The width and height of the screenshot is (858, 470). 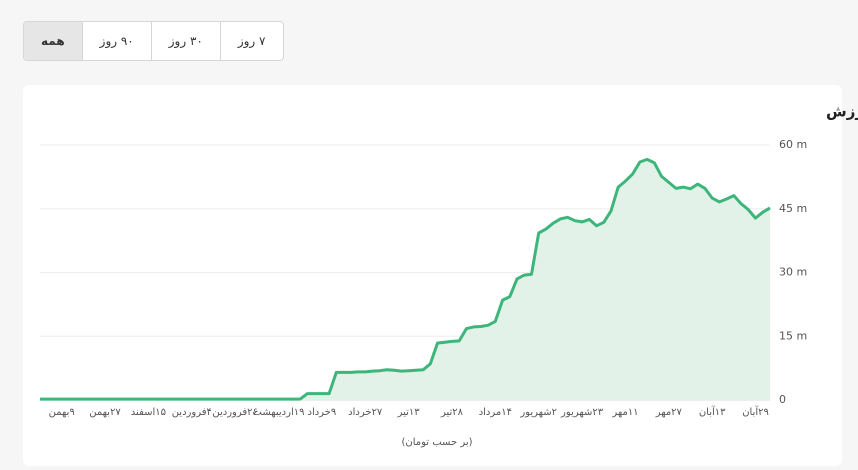 I want to click on x-tick-label: ۲۳شهریور, so click(x=582, y=412).